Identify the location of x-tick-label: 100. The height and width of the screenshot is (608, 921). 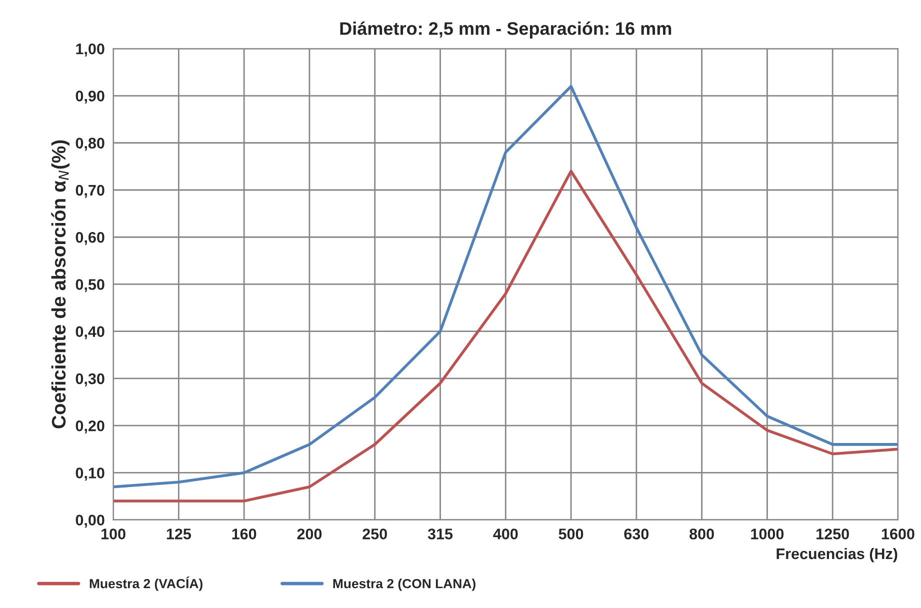
(114, 534).